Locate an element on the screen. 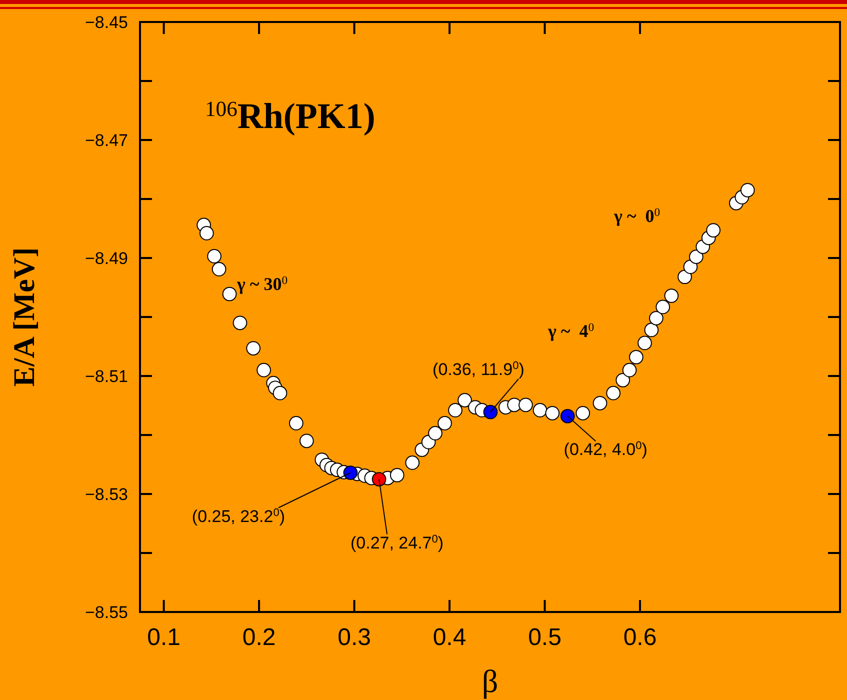 Image resolution: width=847 pixels, height=700 pixels. text: $^{106}$Rh(PK1) is located at coordinates (290, 116).